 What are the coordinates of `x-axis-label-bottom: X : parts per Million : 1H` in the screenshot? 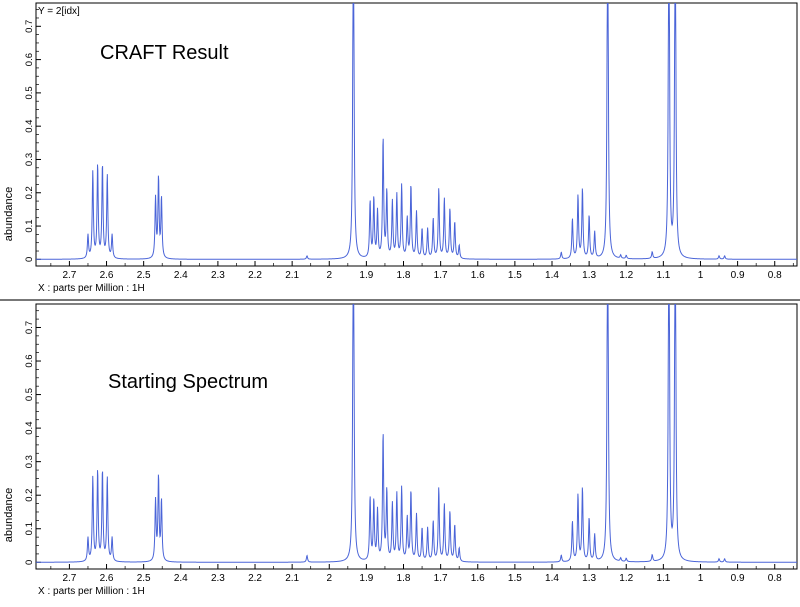 It's located at (91, 591).